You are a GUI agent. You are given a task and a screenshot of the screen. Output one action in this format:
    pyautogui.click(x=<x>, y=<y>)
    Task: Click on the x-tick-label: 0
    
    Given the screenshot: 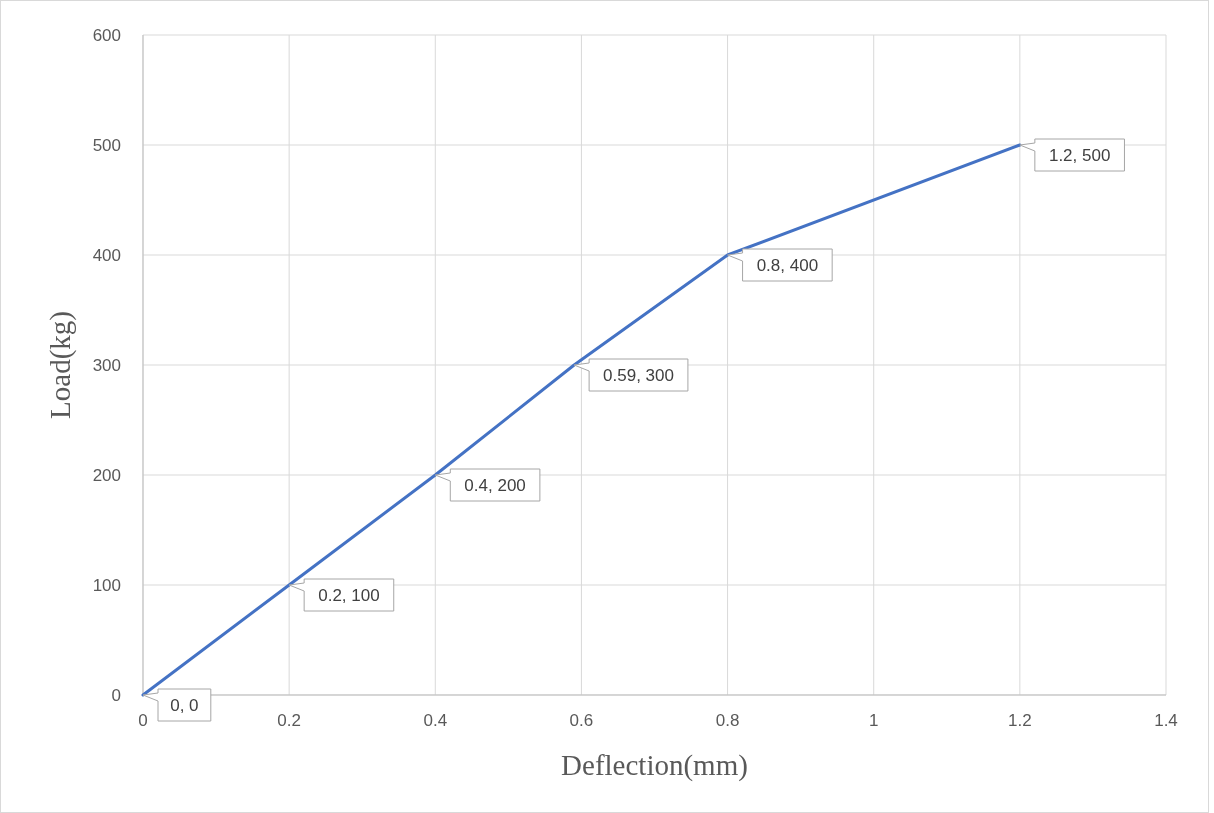 What is the action you would take?
    pyautogui.click(x=143, y=720)
    